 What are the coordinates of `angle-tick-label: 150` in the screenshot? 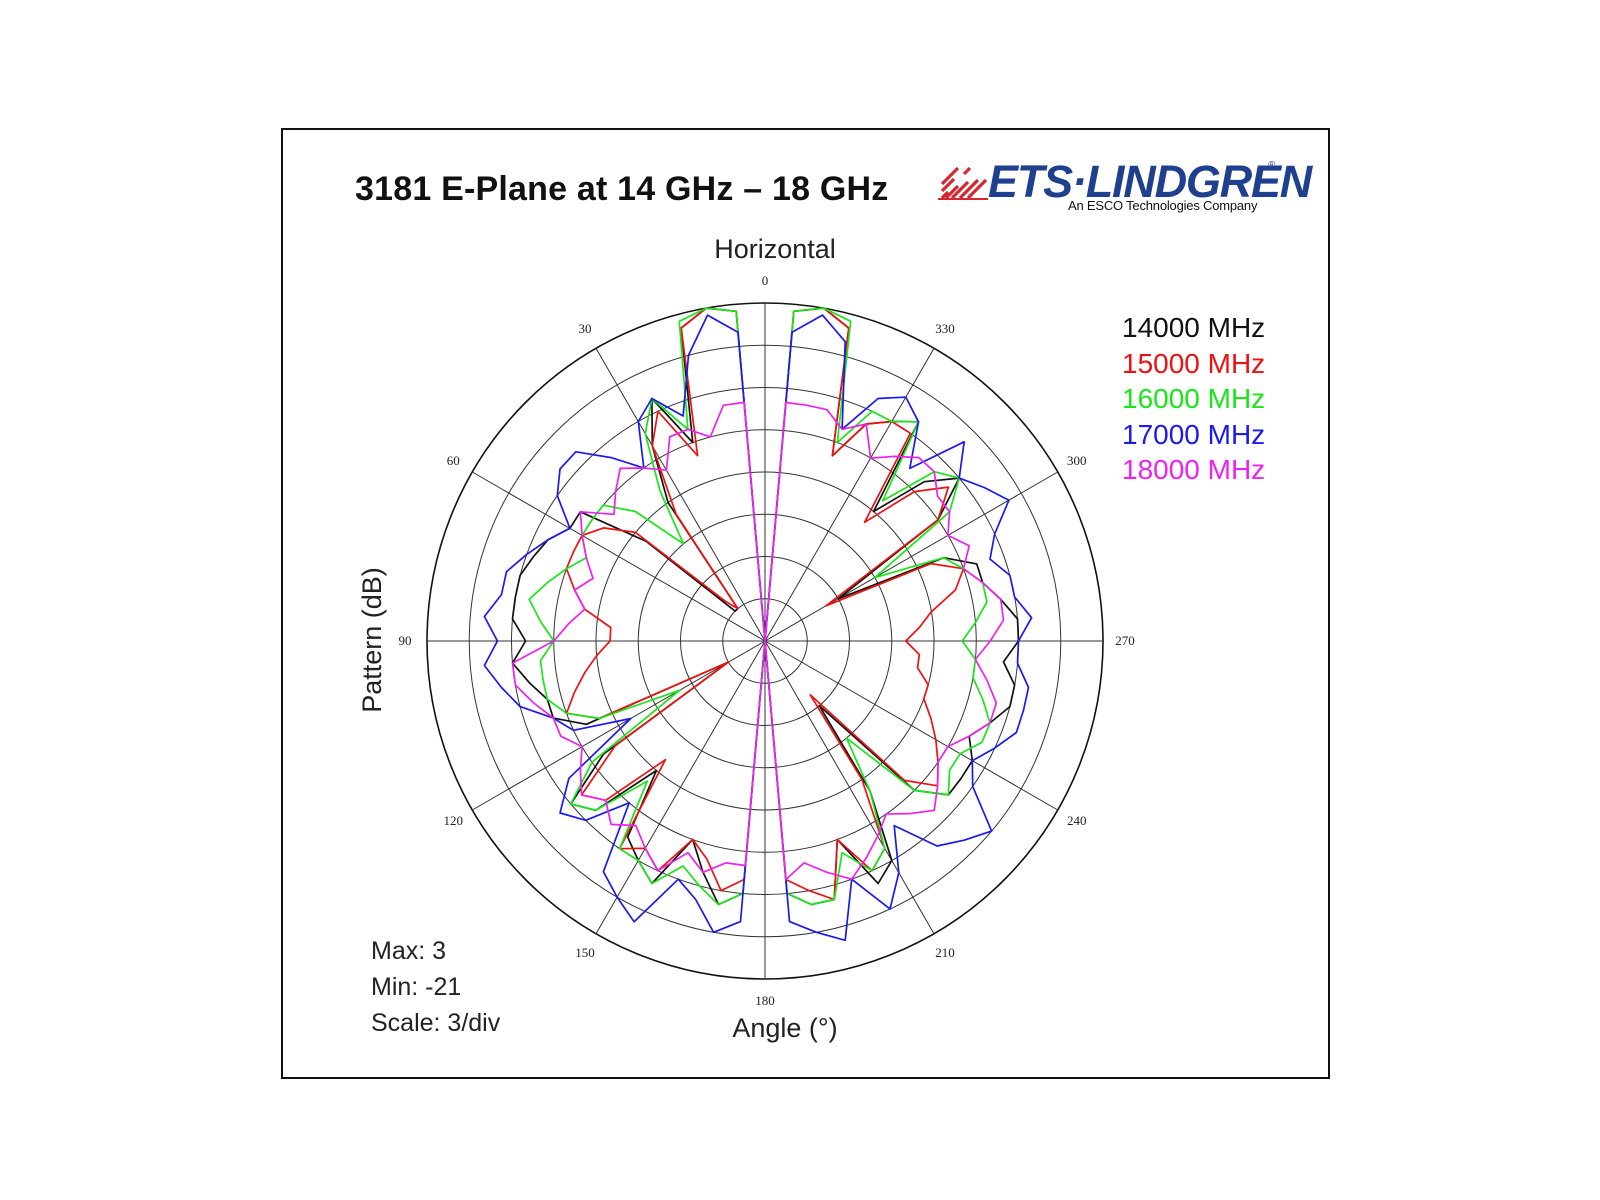 It's located at (585, 952).